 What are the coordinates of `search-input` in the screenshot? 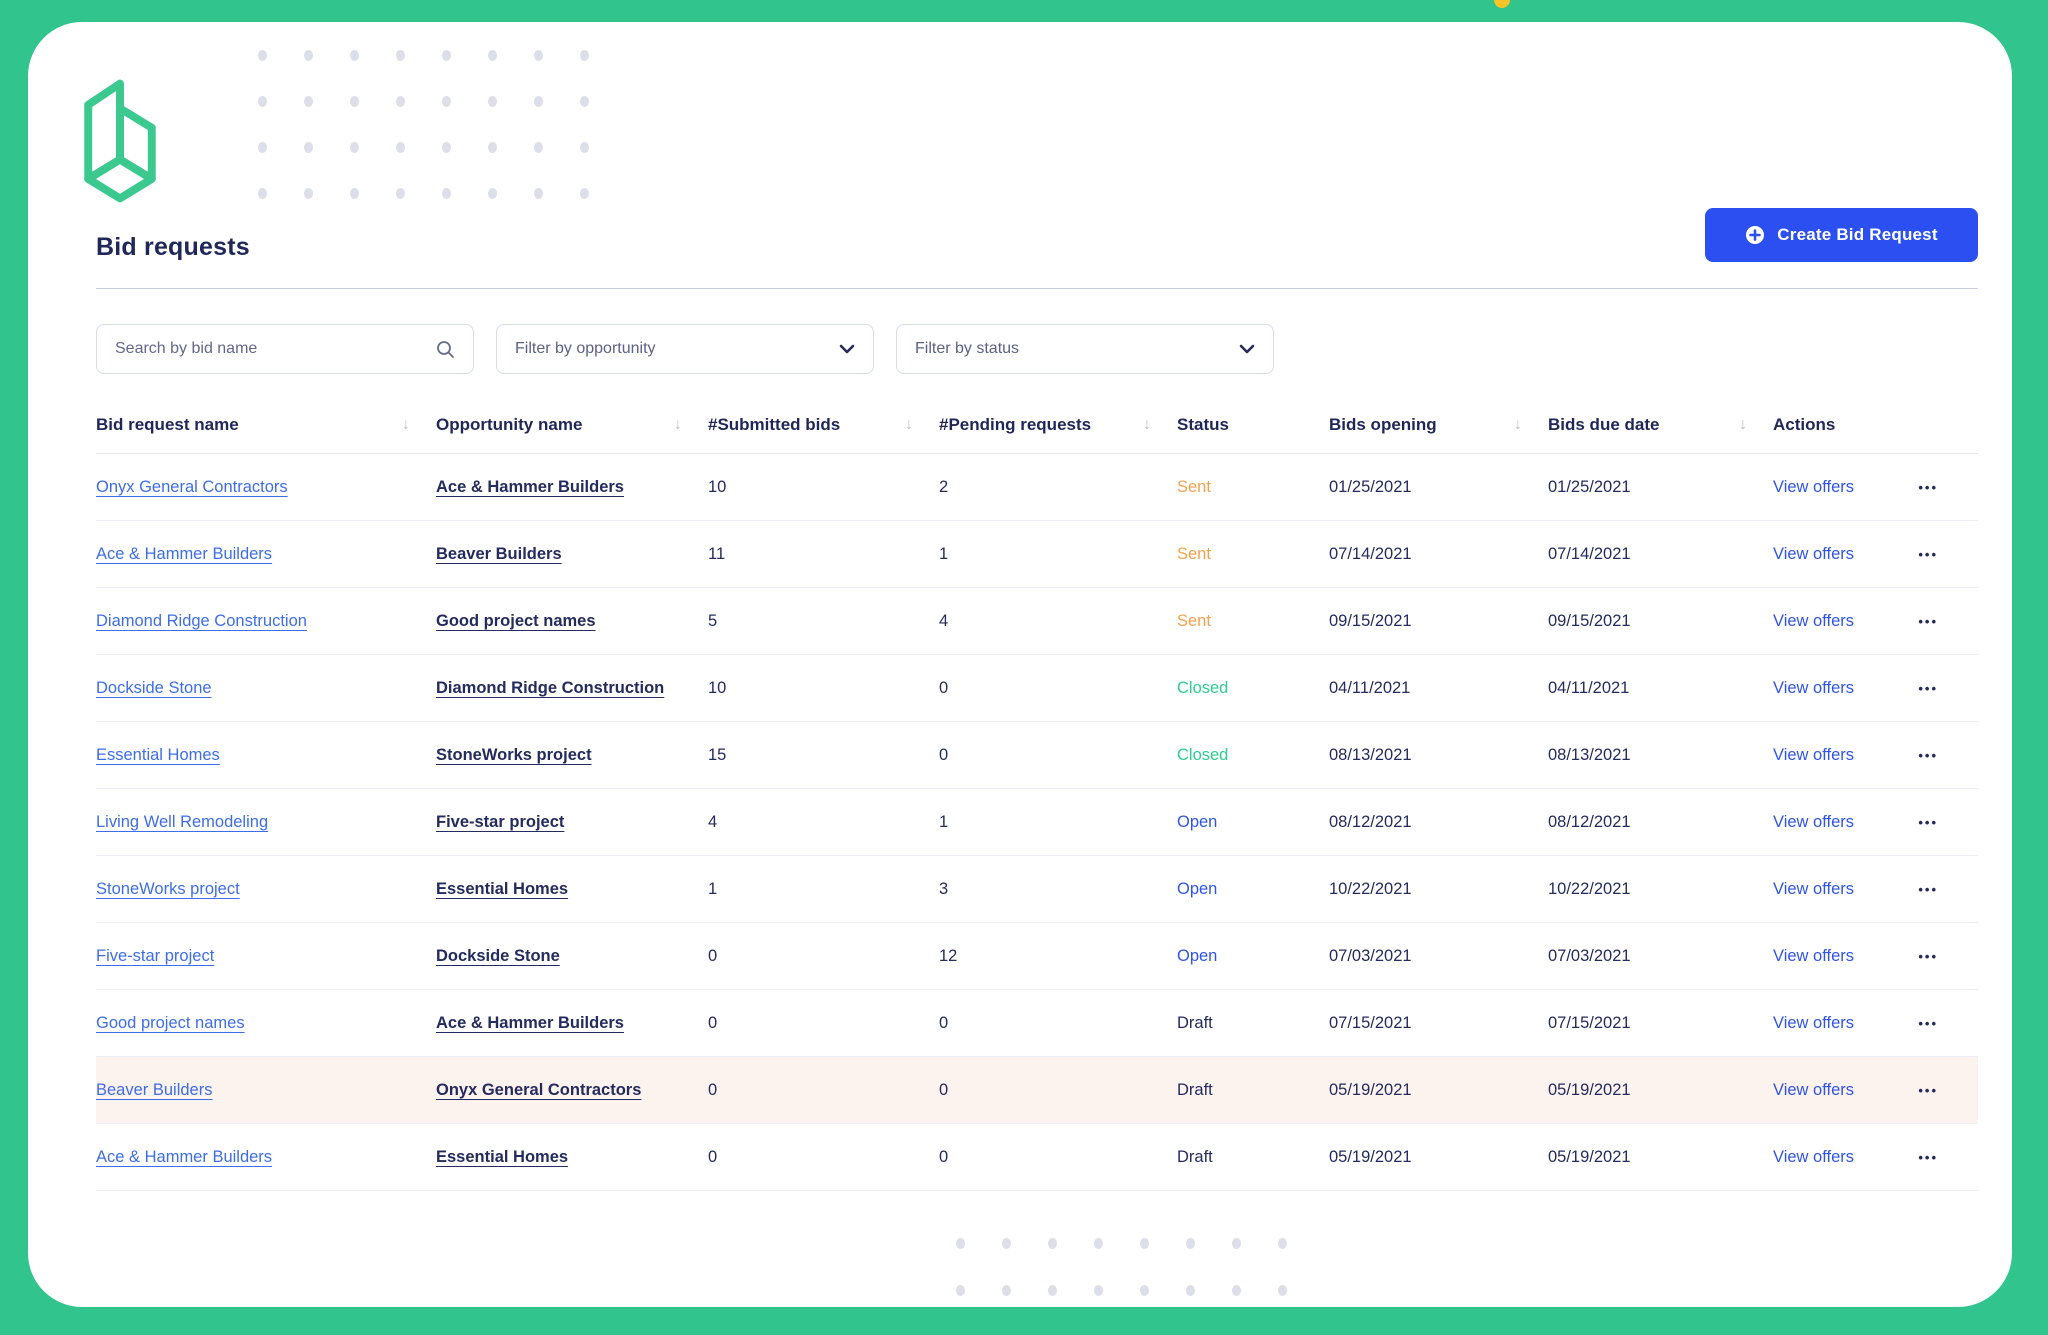 It's located at (275, 349).